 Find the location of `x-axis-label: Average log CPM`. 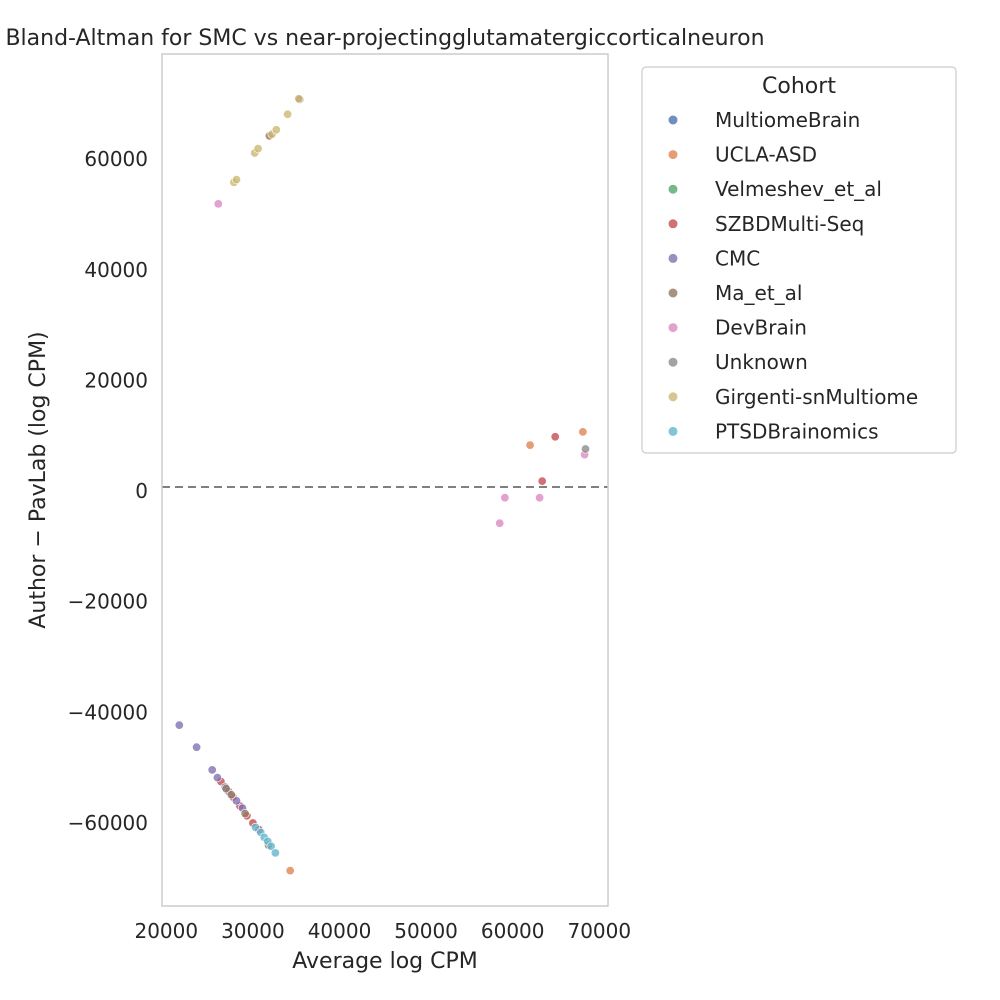

x-axis-label: Average log CPM is located at coordinates (384, 961).